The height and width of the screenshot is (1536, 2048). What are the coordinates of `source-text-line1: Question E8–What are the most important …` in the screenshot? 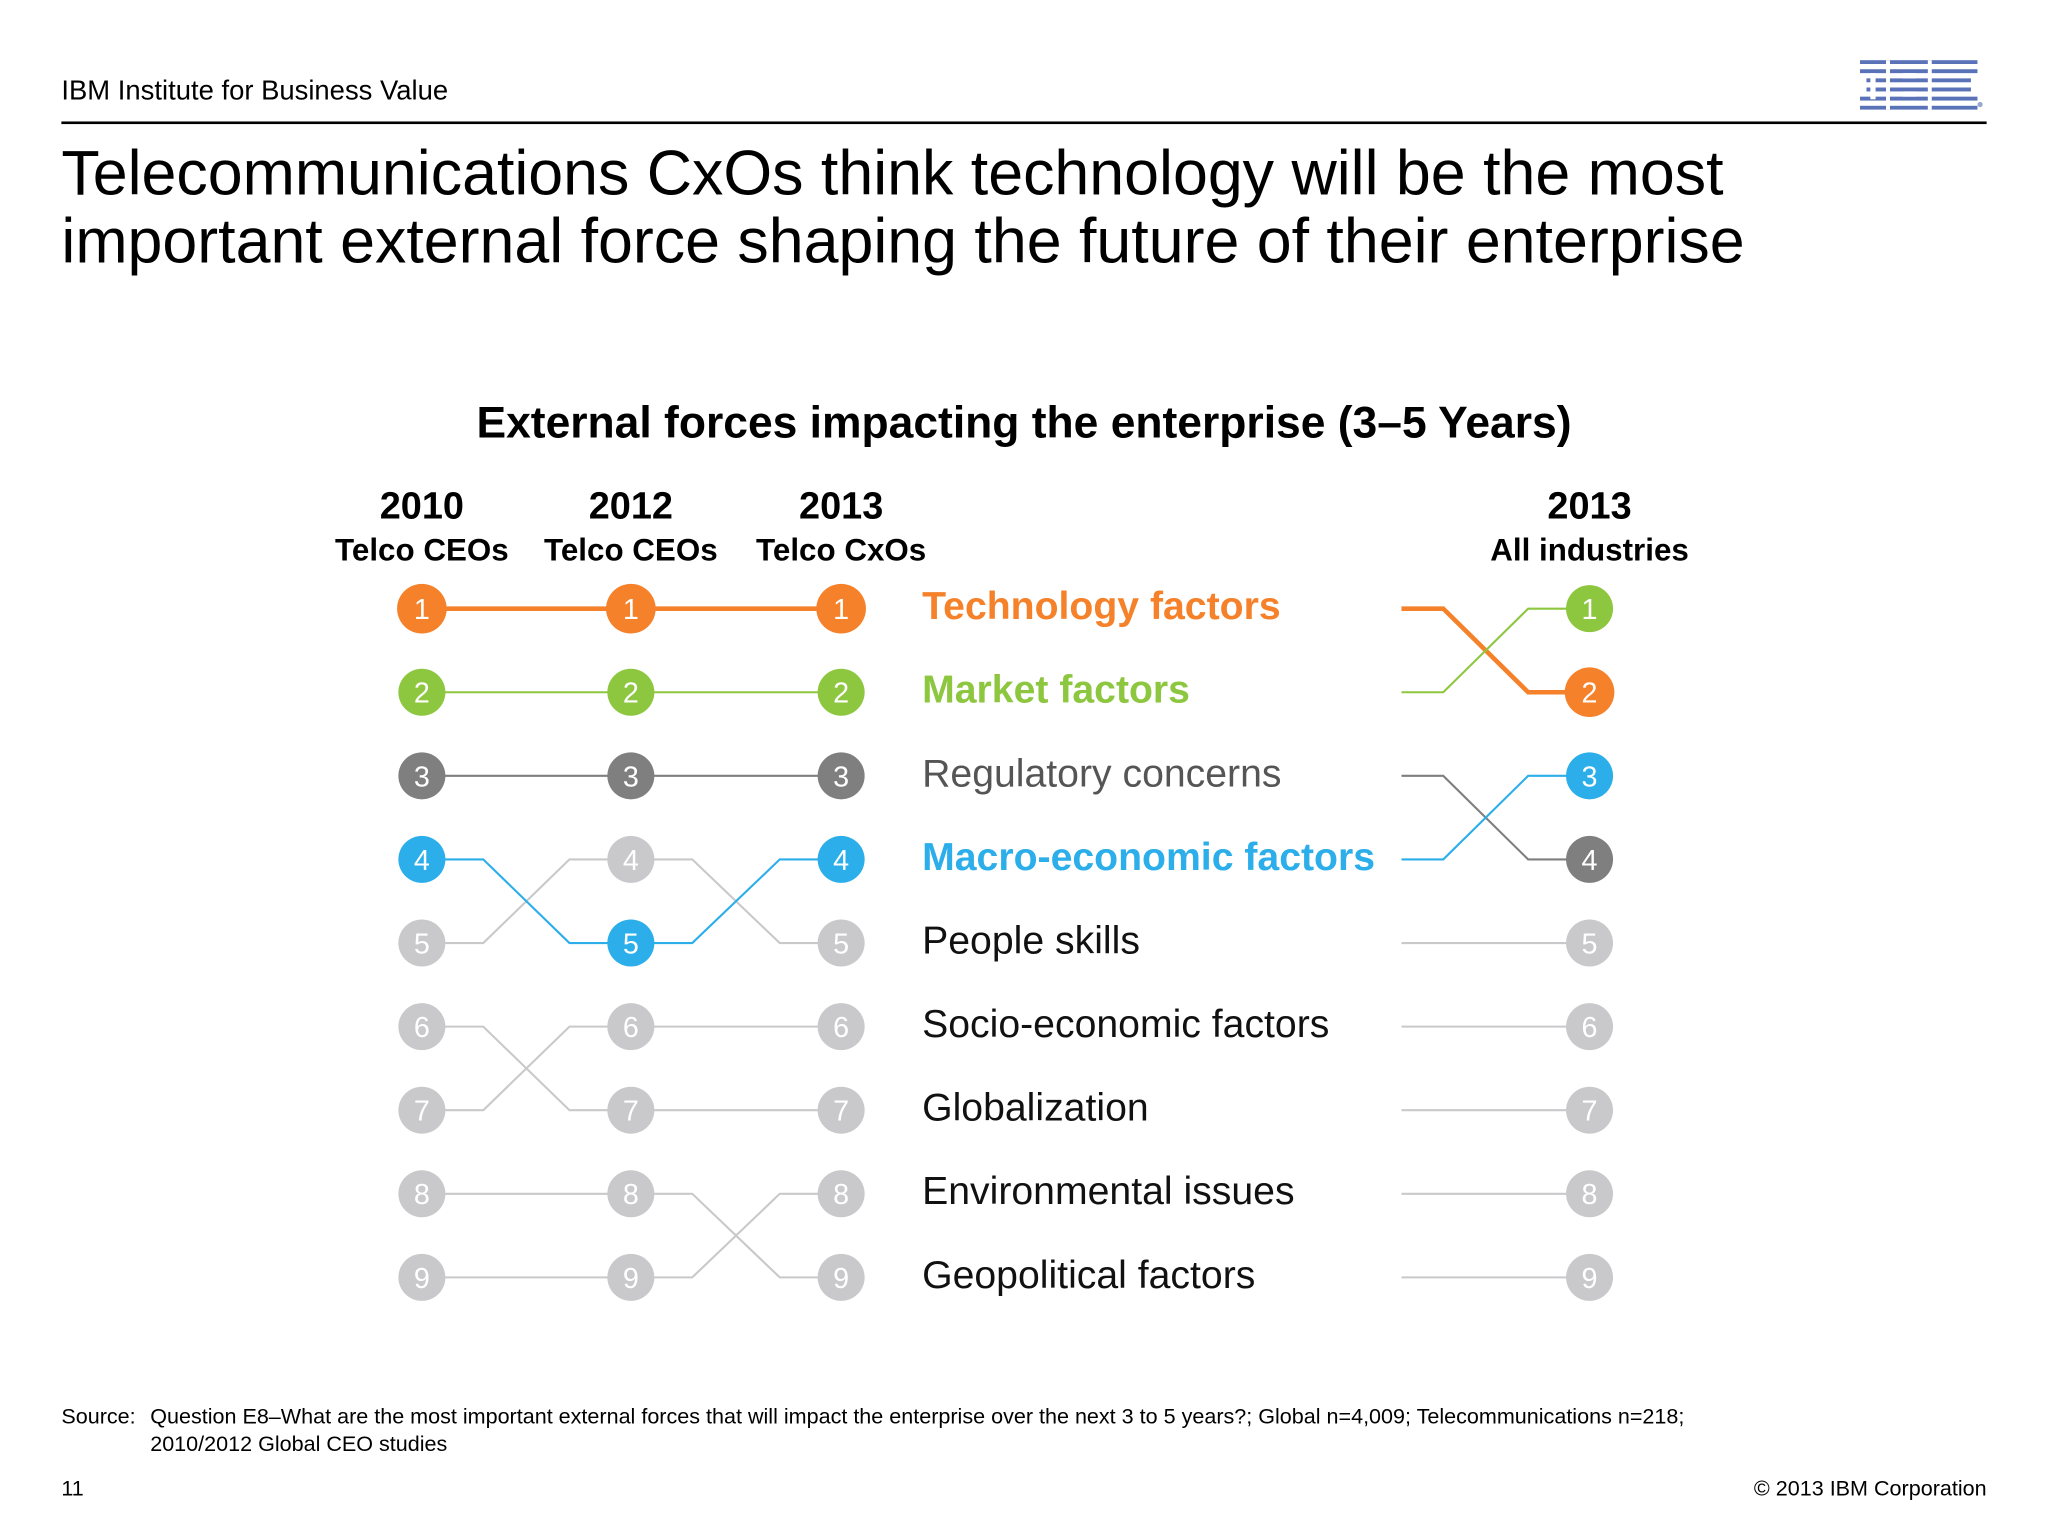 It's located at (917, 1417).